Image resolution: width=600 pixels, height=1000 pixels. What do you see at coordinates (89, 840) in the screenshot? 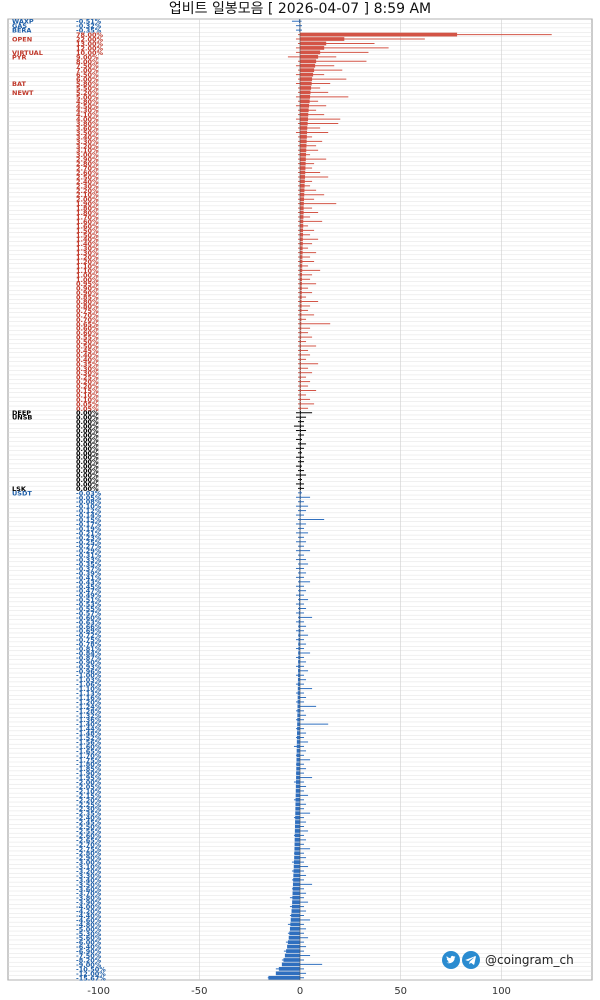
I see `pct-label: -2.65%` at bounding box center [89, 840].